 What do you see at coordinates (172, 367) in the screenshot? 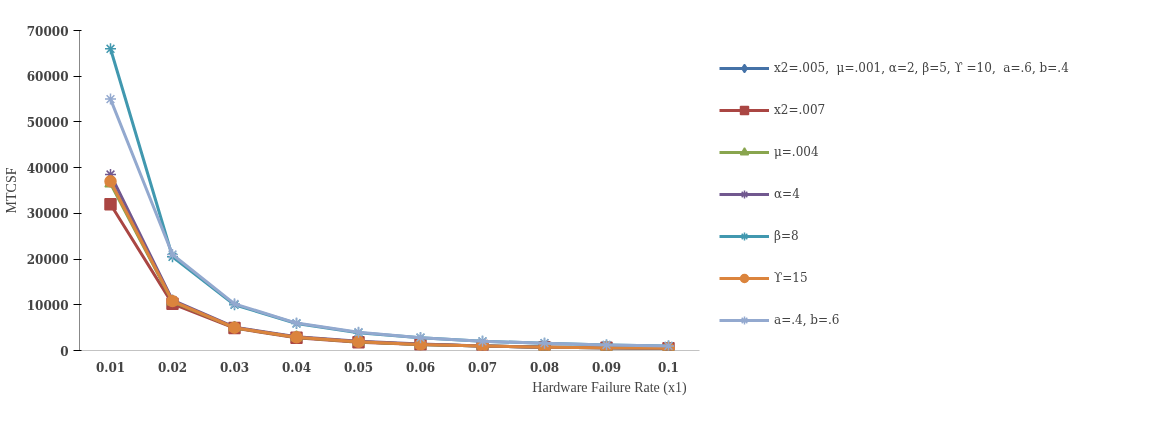
I see `x-tick-label: 0.02` at bounding box center [172, 367].